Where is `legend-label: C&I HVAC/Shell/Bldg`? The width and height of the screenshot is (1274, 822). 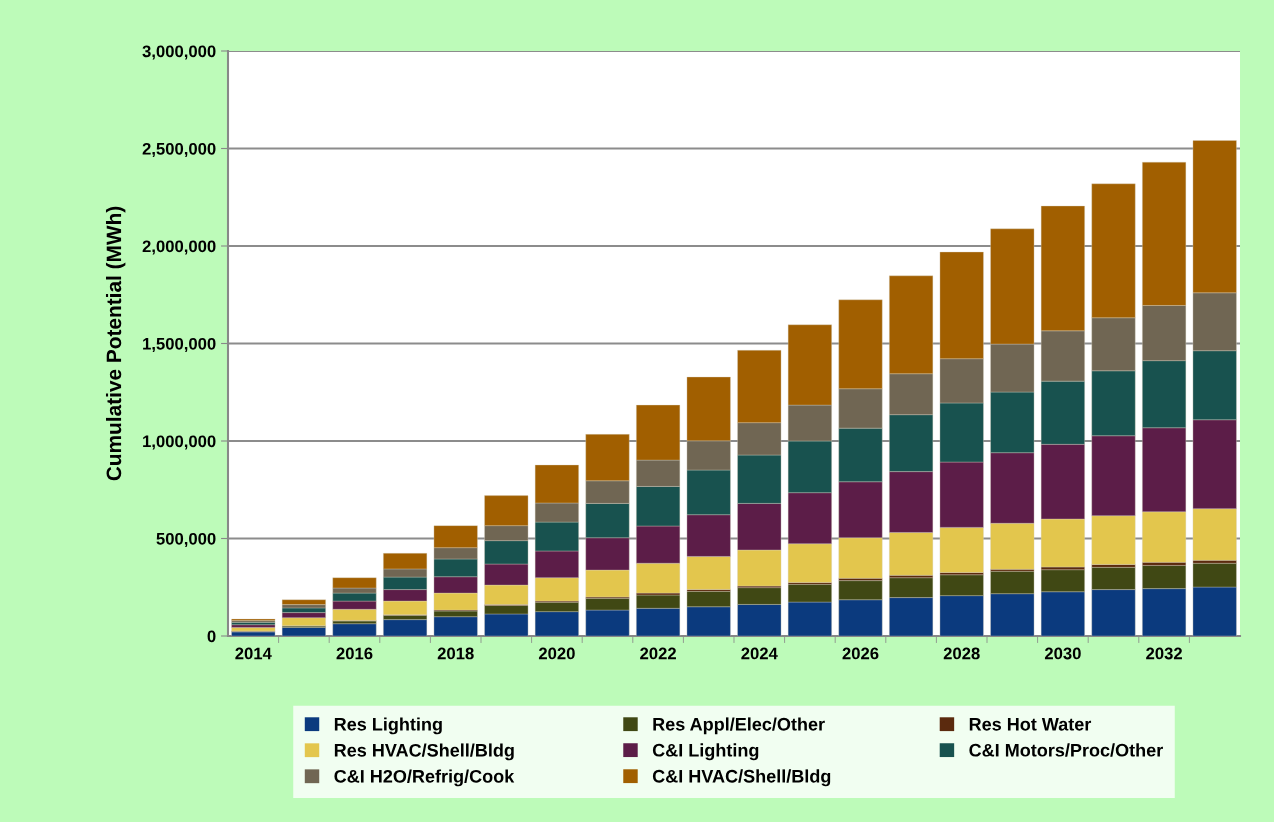
legend-label: C&I HVAC/Shell/Bldg is located at coordinates (741, 778).